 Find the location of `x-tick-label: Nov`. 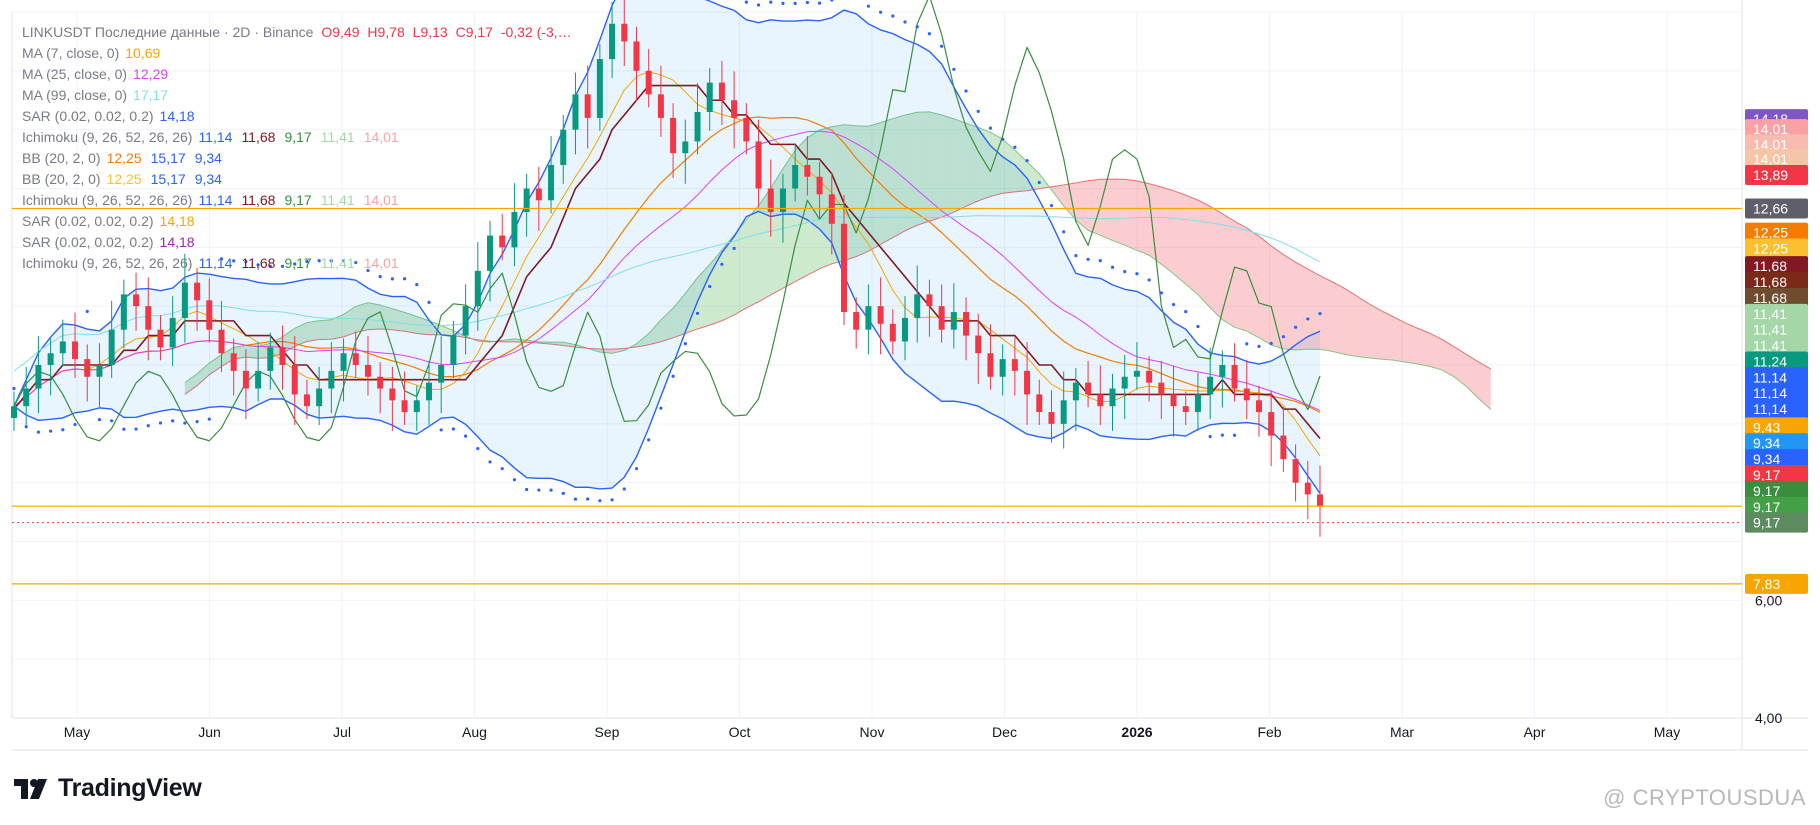

x-tick-label: Nov is located at coordinates (872, 732).